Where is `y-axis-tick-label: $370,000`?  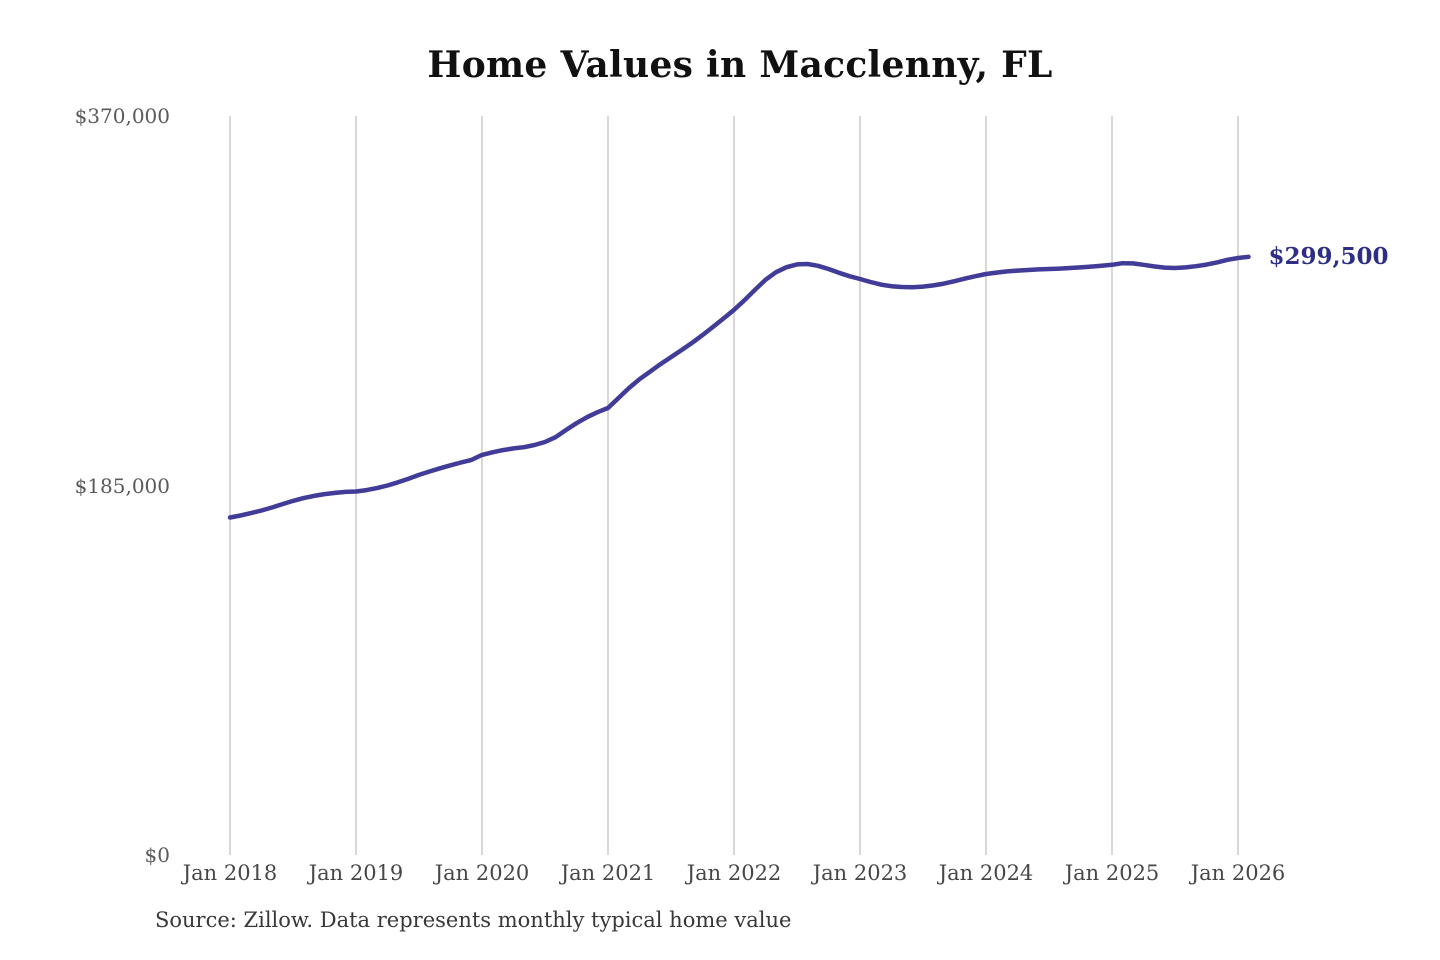 y-axis-tick-label: $370,000 is located at coordinates (122, 116).